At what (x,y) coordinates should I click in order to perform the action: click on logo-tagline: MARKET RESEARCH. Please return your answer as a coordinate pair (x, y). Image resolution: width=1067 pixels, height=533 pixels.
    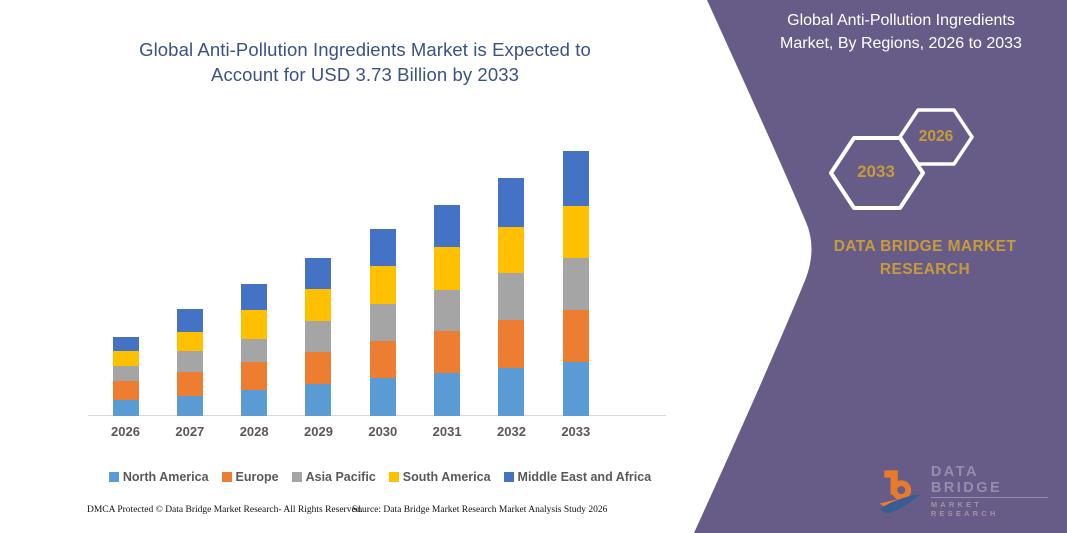
    Looking at the image, I should click on (964, 509).